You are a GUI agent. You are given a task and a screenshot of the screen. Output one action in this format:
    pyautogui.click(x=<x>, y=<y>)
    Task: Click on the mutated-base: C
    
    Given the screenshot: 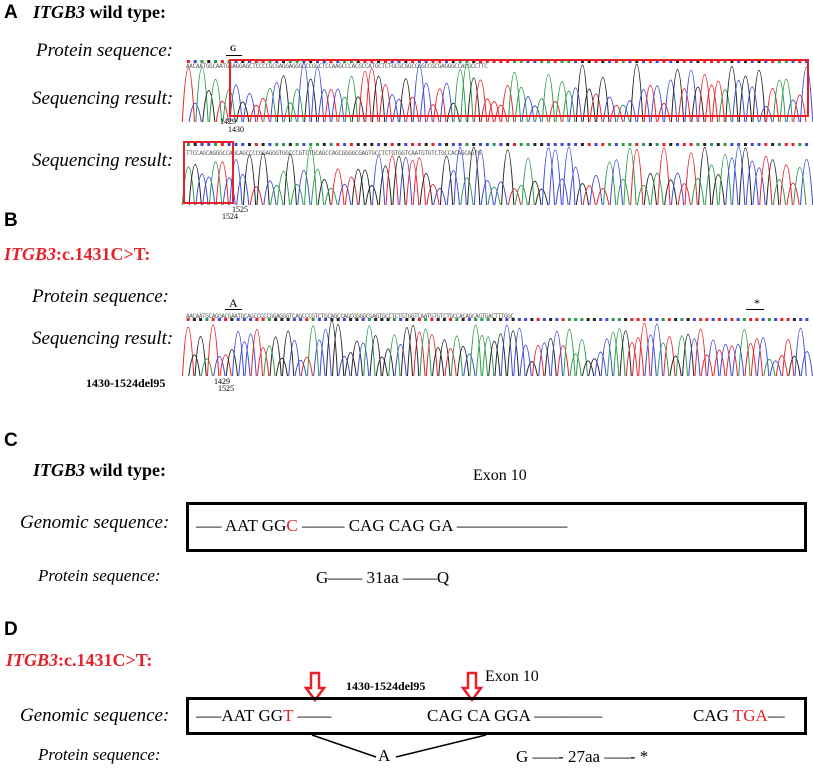 What is the action you would take?
    pyautogui.click(x=292, y=525)
    